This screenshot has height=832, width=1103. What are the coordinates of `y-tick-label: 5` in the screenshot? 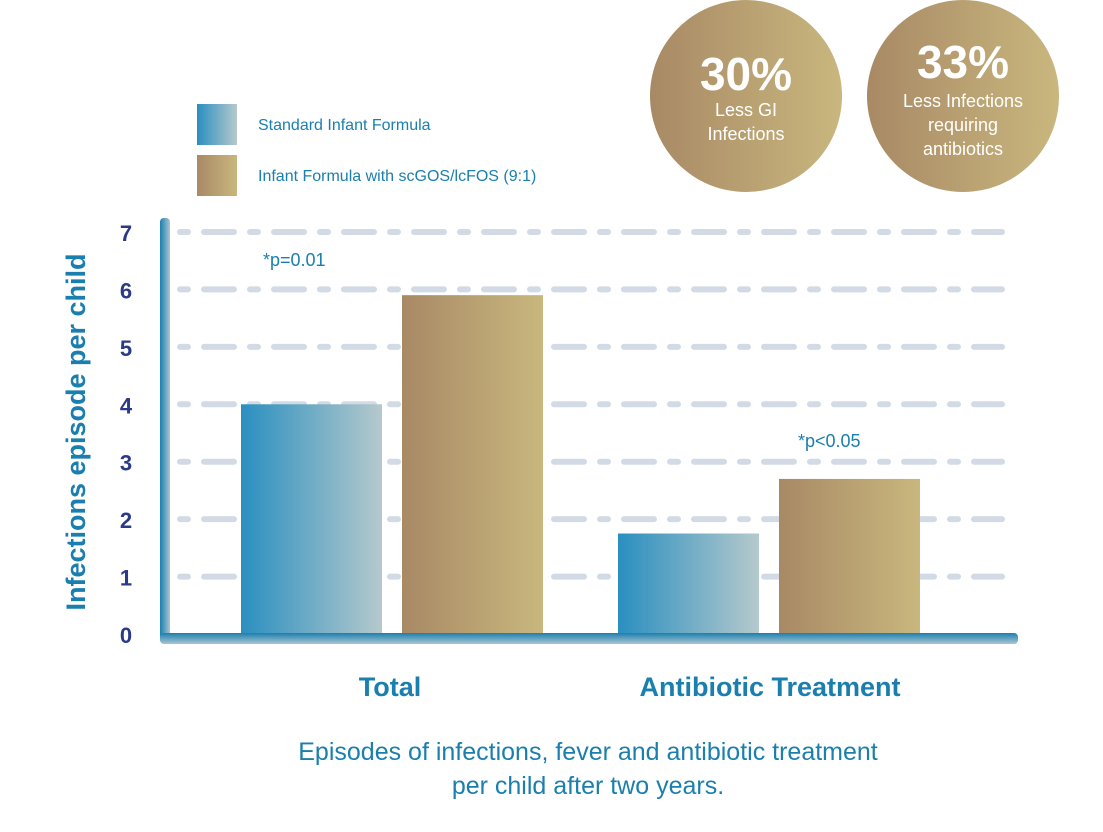 It's located at (126, 348).